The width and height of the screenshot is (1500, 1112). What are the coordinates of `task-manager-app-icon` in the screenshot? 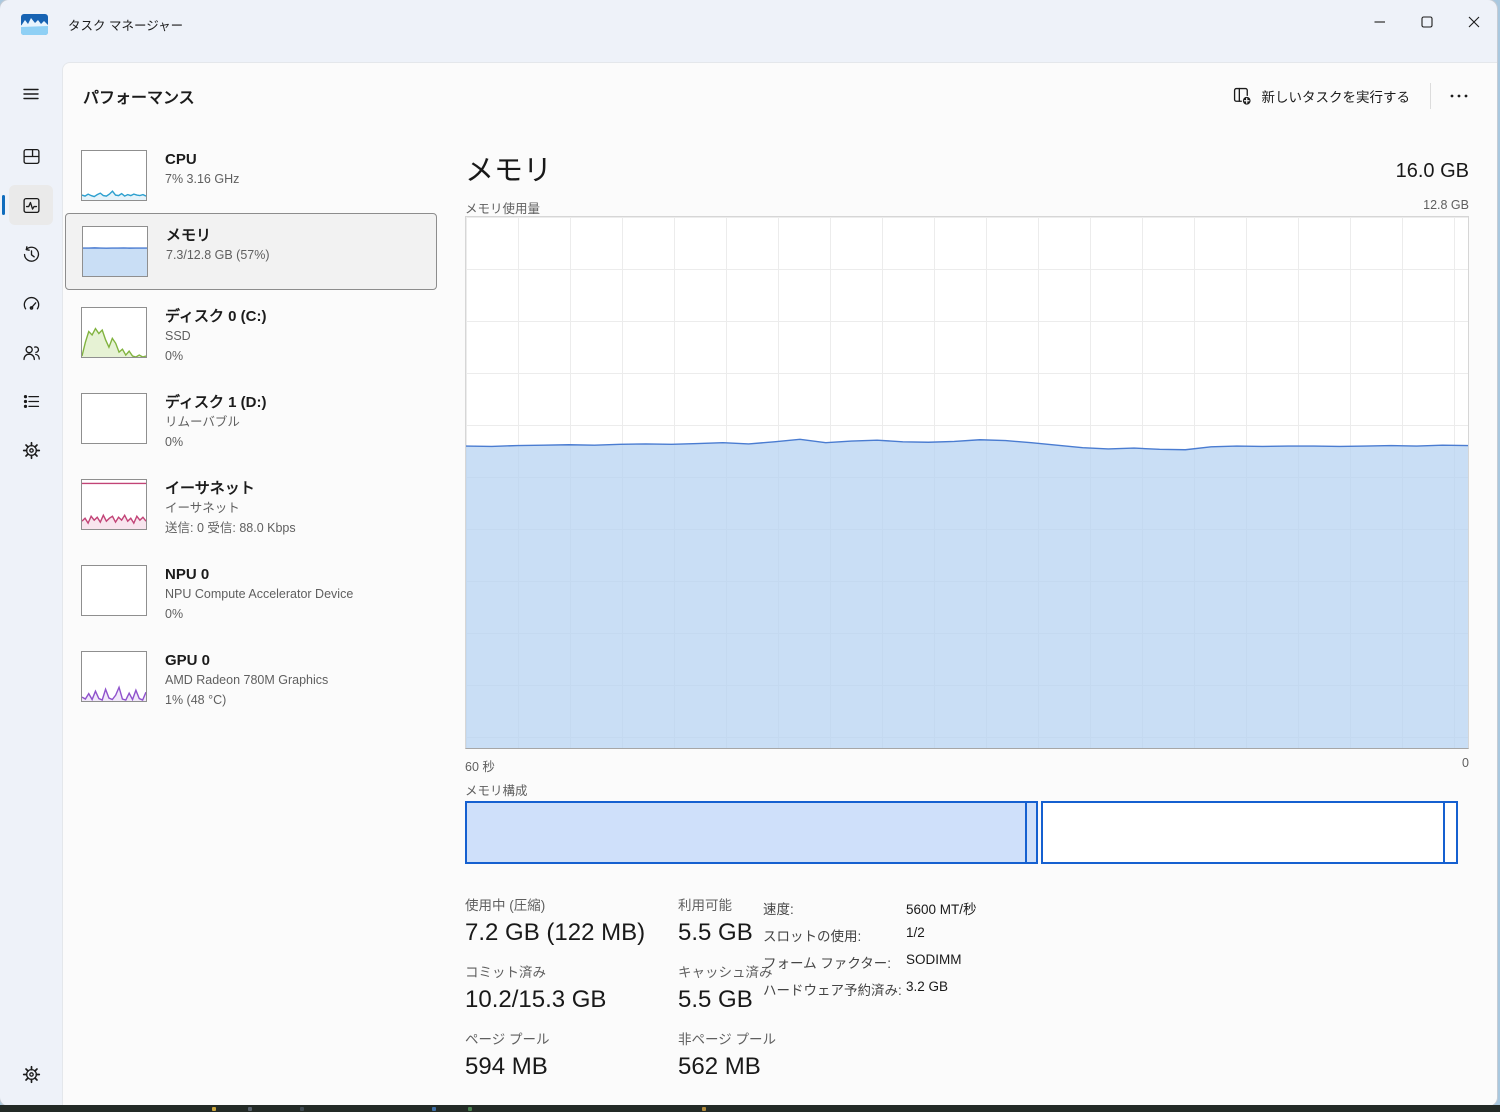 It's located at (34, 24).